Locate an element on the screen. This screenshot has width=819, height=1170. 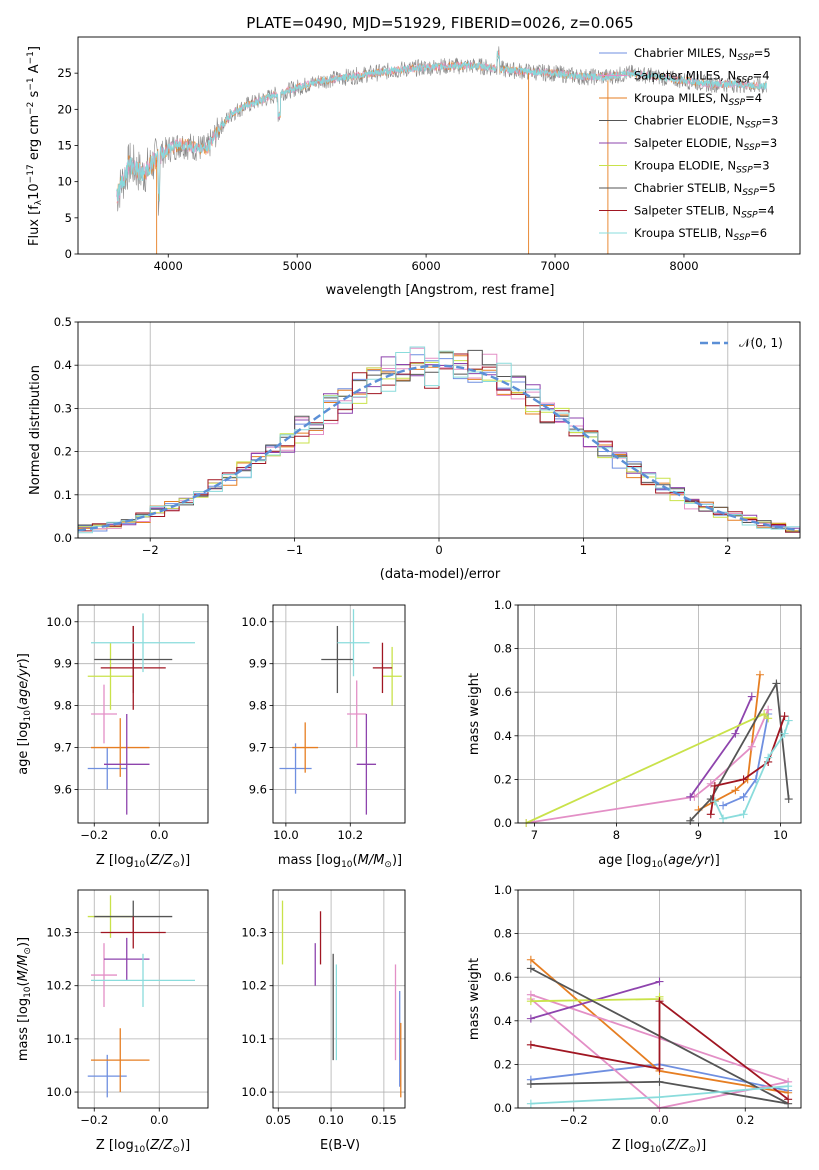
series-line-c5 is located at coordinates (739, 751).